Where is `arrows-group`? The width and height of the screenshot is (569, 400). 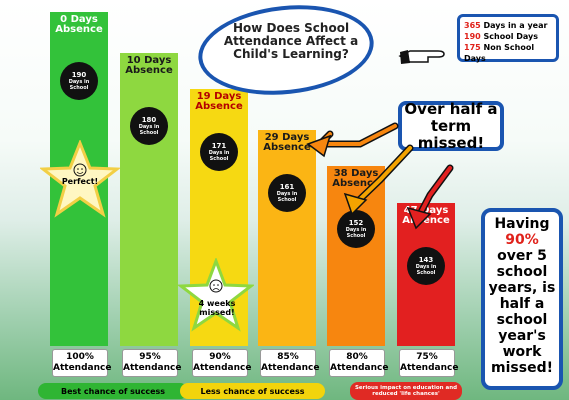 arrows-group is located at coordinates (380, 176).